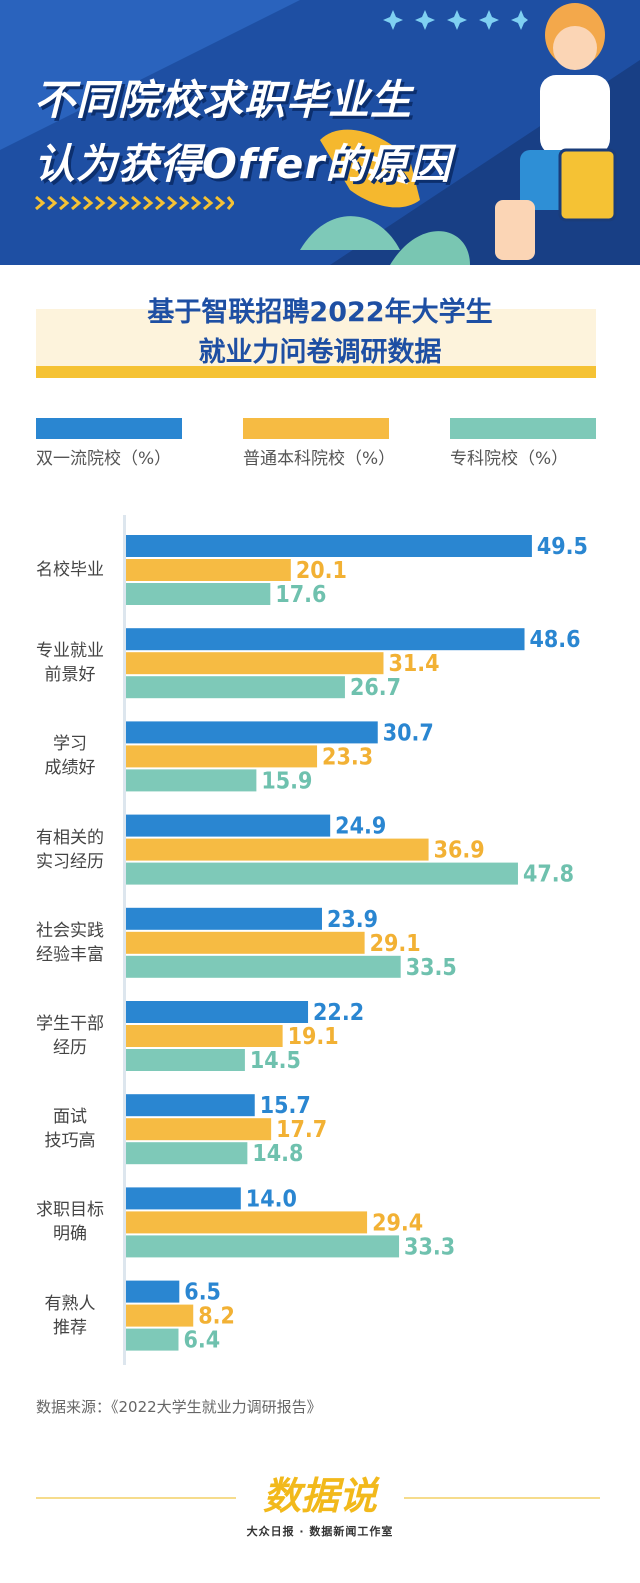 The height and width of the screenshot is (1583, 640). I want to click on brand-logo: 数据说, so click(319, 1496).